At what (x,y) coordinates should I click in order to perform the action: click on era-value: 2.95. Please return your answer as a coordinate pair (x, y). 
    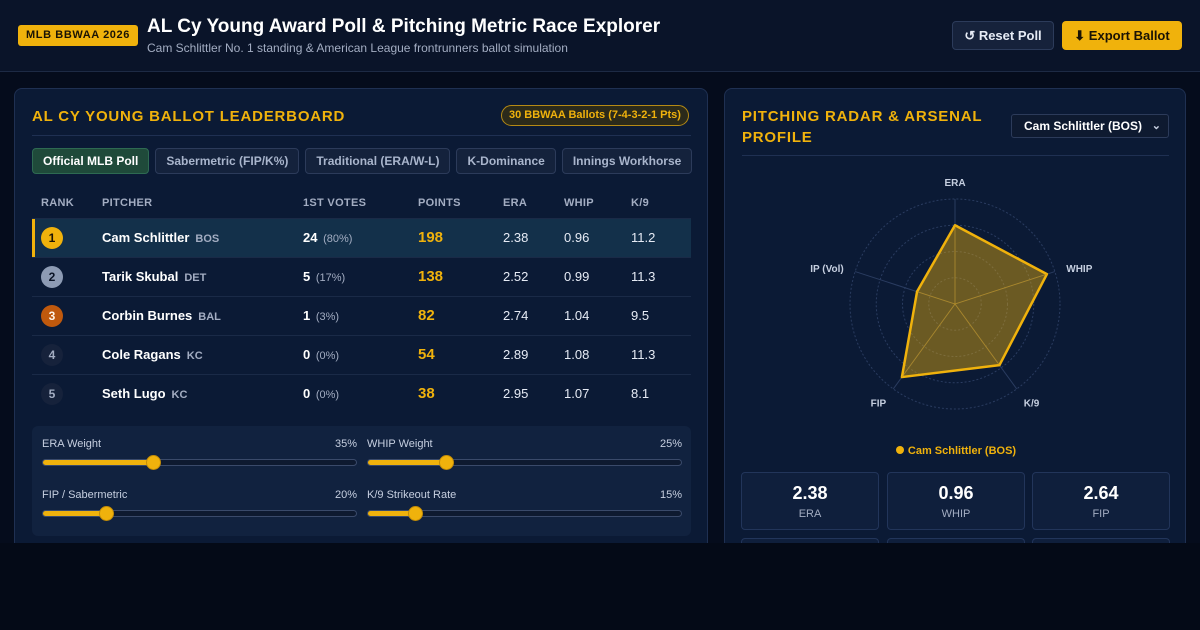
    Looking at the image, I should click on (533, 393).